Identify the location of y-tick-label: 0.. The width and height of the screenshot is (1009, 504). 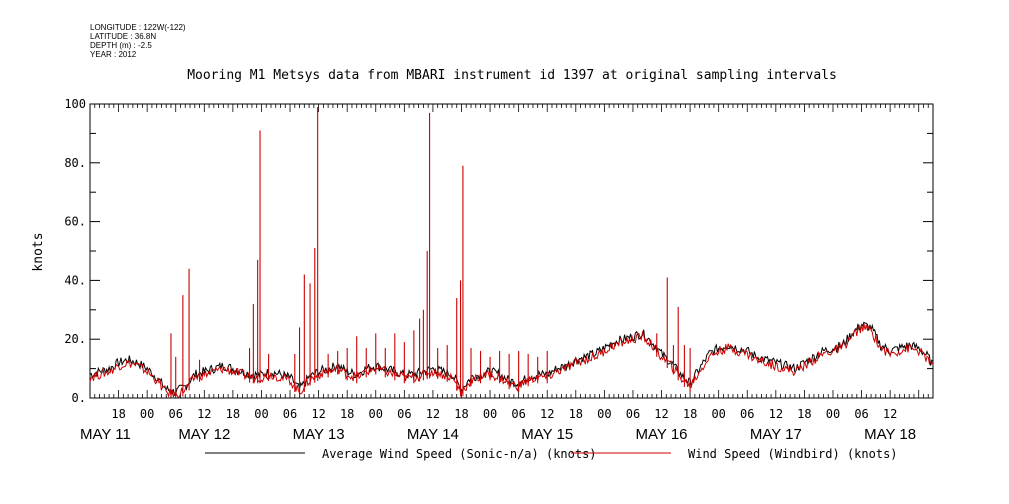
(79, 398).